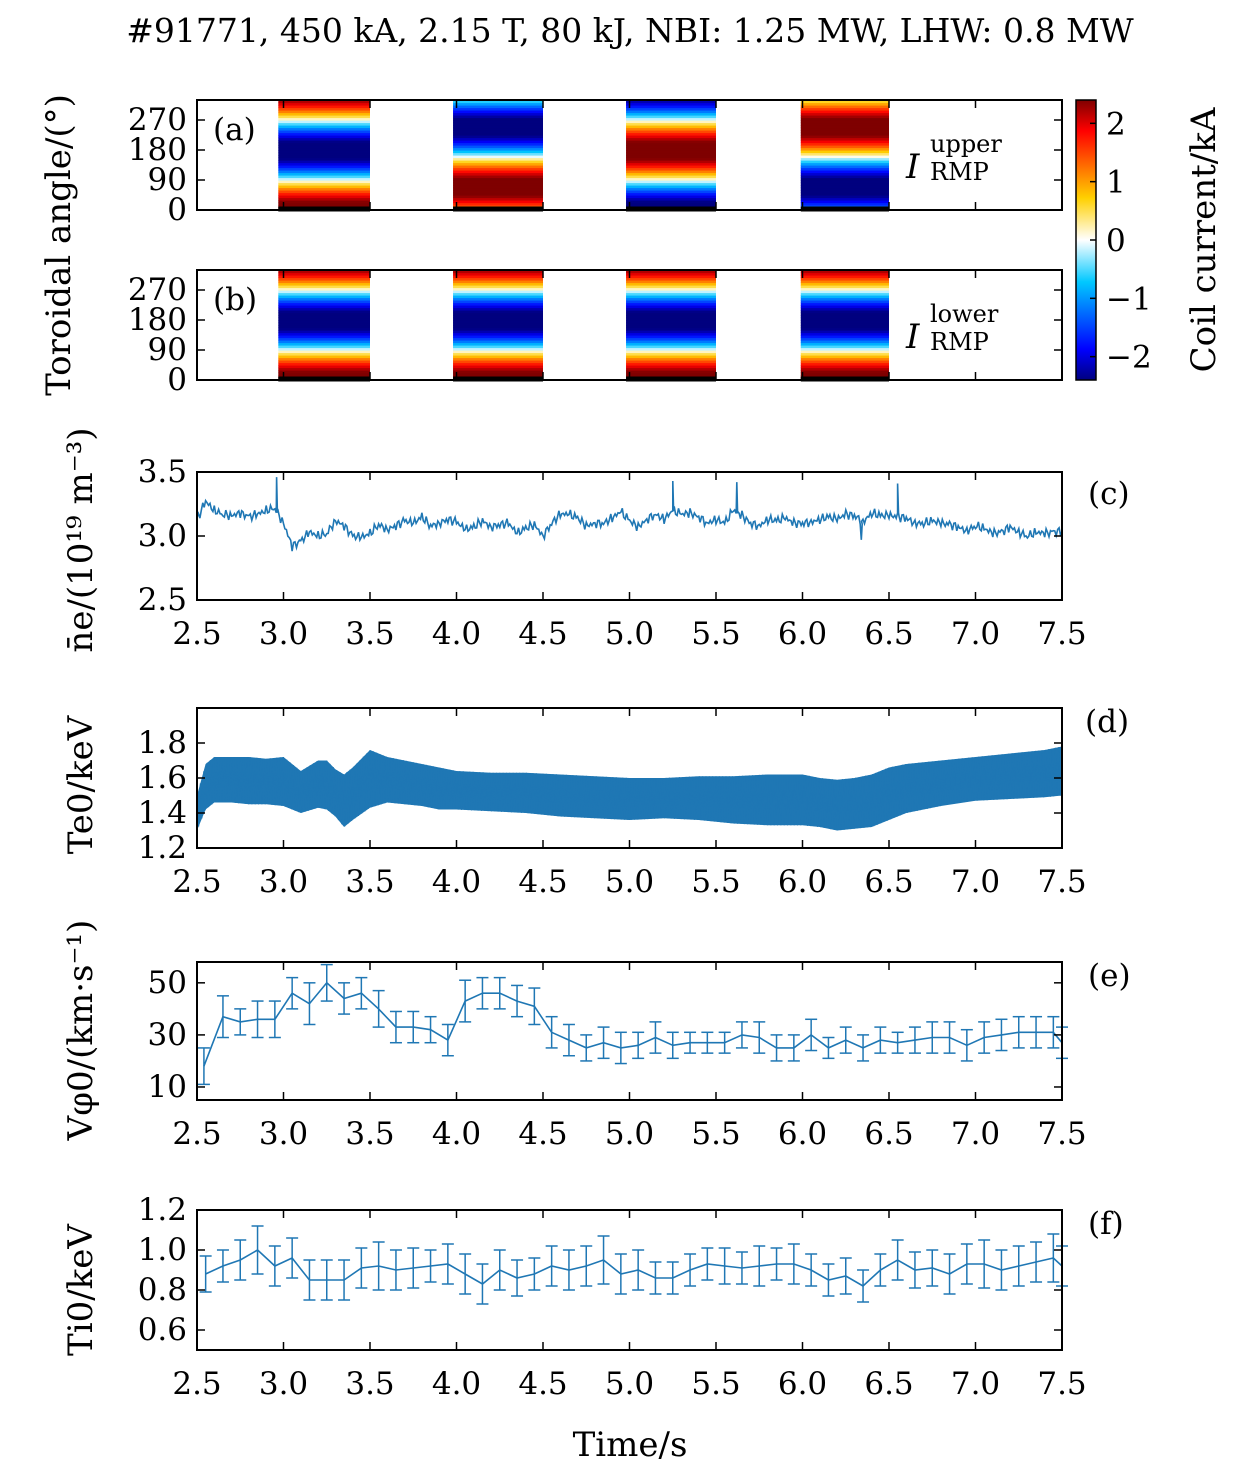  What do you see at coordinates (456, 1384) in the screenshot?
I see `panel-f-xtick-label: 4.0` at bounding box center [456, 1384].